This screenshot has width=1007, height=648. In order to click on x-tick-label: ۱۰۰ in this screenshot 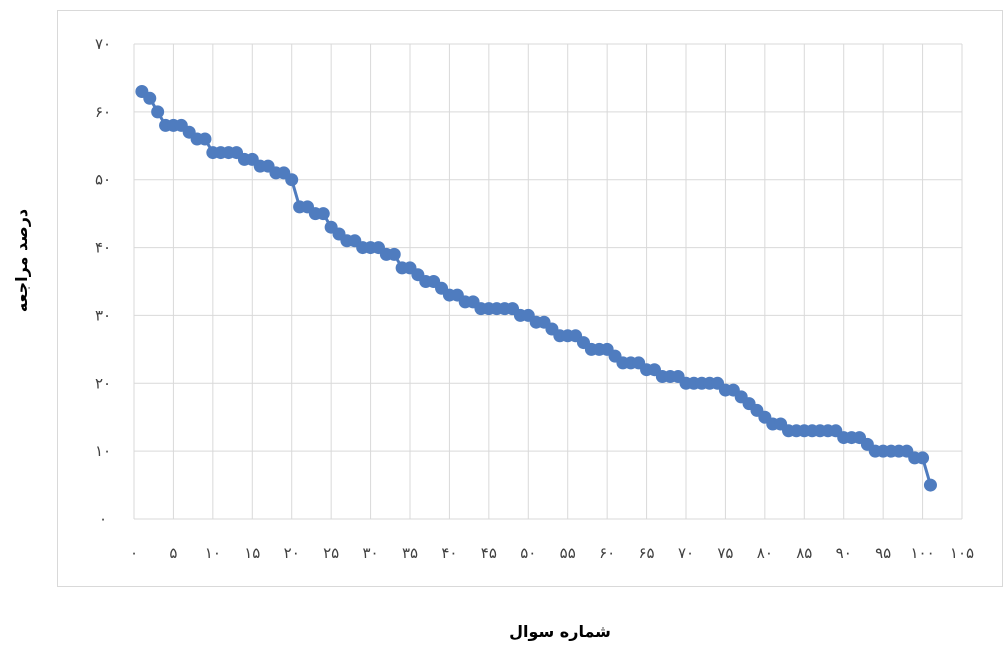, I will do `click(922, 553)`.